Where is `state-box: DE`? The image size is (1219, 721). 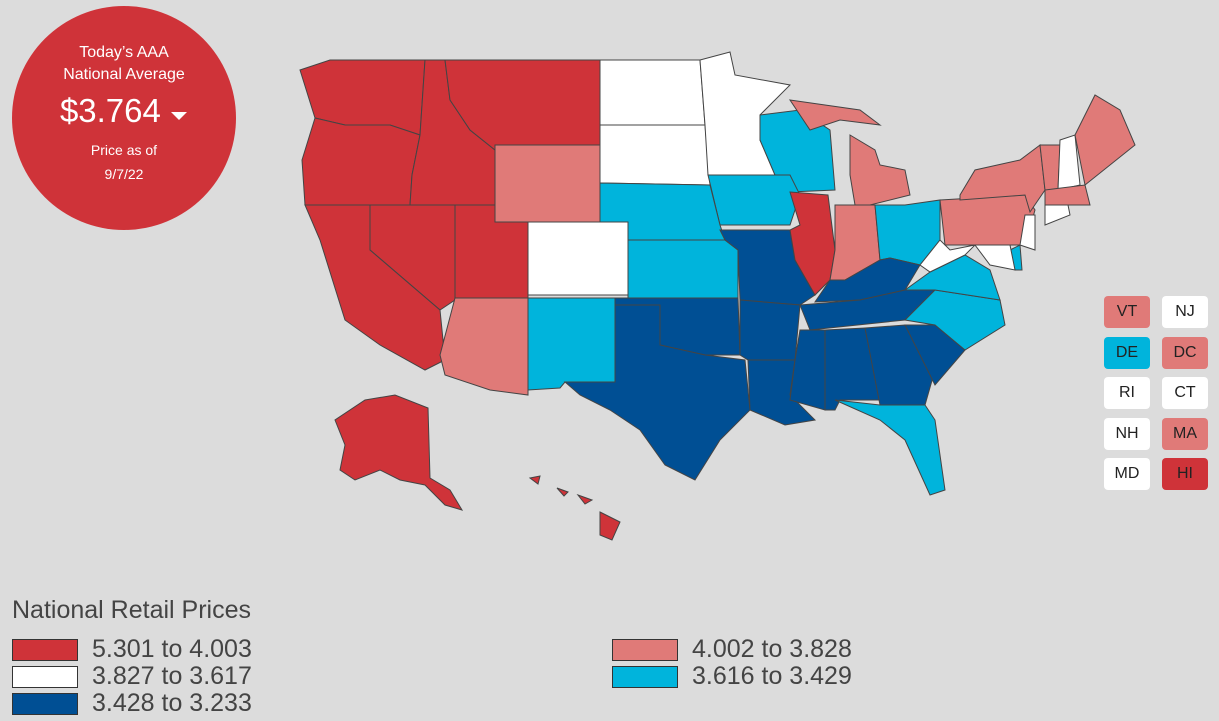 state-box: DE is located at coordinates (1127, 352).